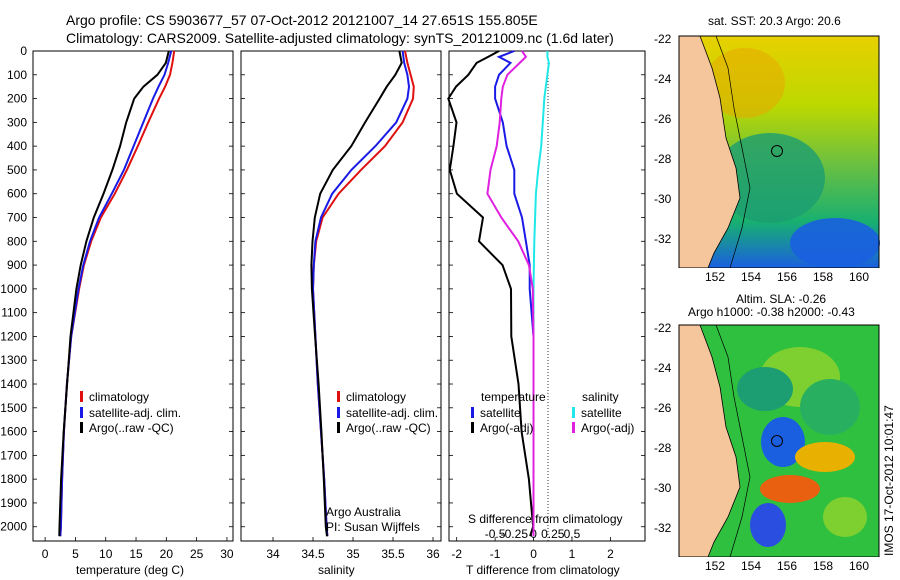 The image size is (900, 580). I want to click on depth-tick-label: 1600, so click(13, 432).